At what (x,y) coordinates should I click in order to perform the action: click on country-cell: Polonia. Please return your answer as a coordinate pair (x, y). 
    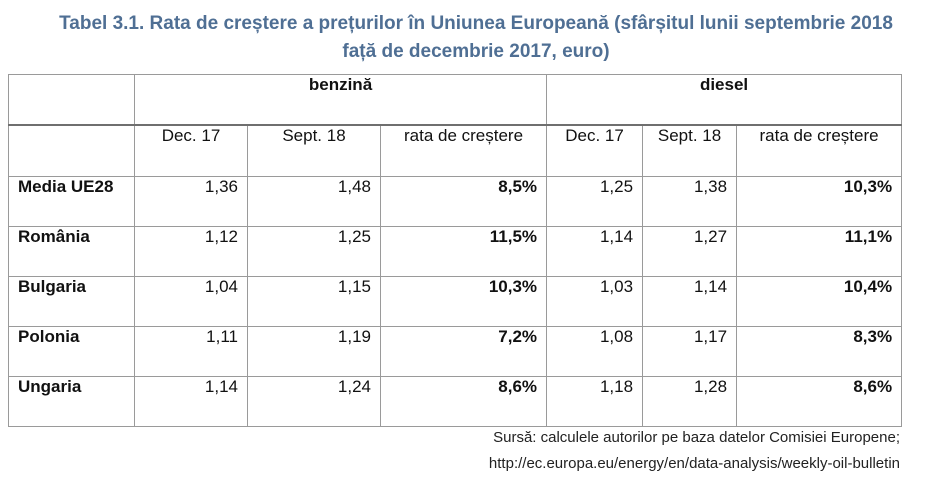
    Looking at the image, I should click on (71, 351).